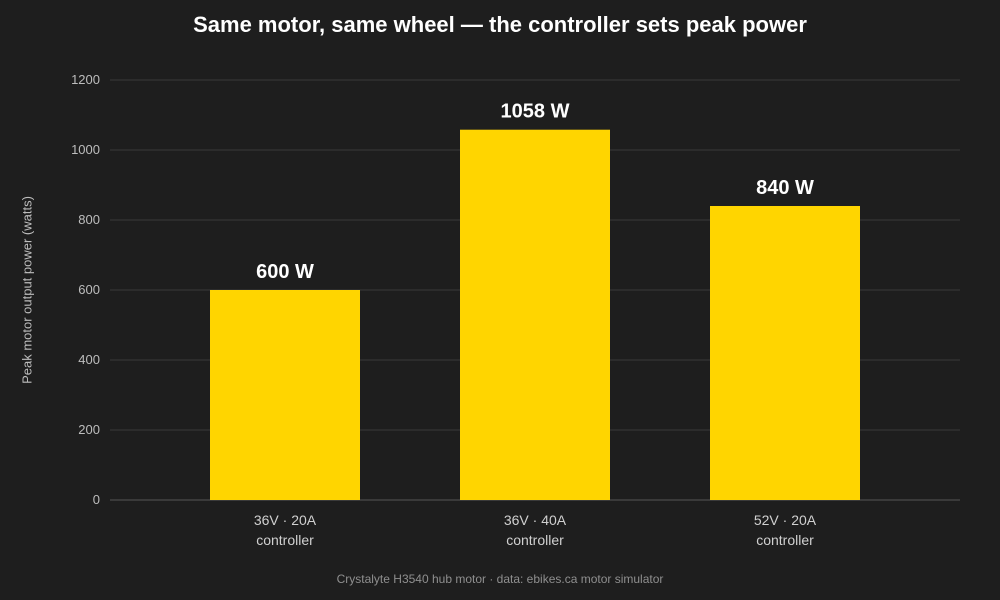 This screenshot has width=1000, height=600. I want to click on category-label-2-line-1: 36V · 40A, so click(535, 520).